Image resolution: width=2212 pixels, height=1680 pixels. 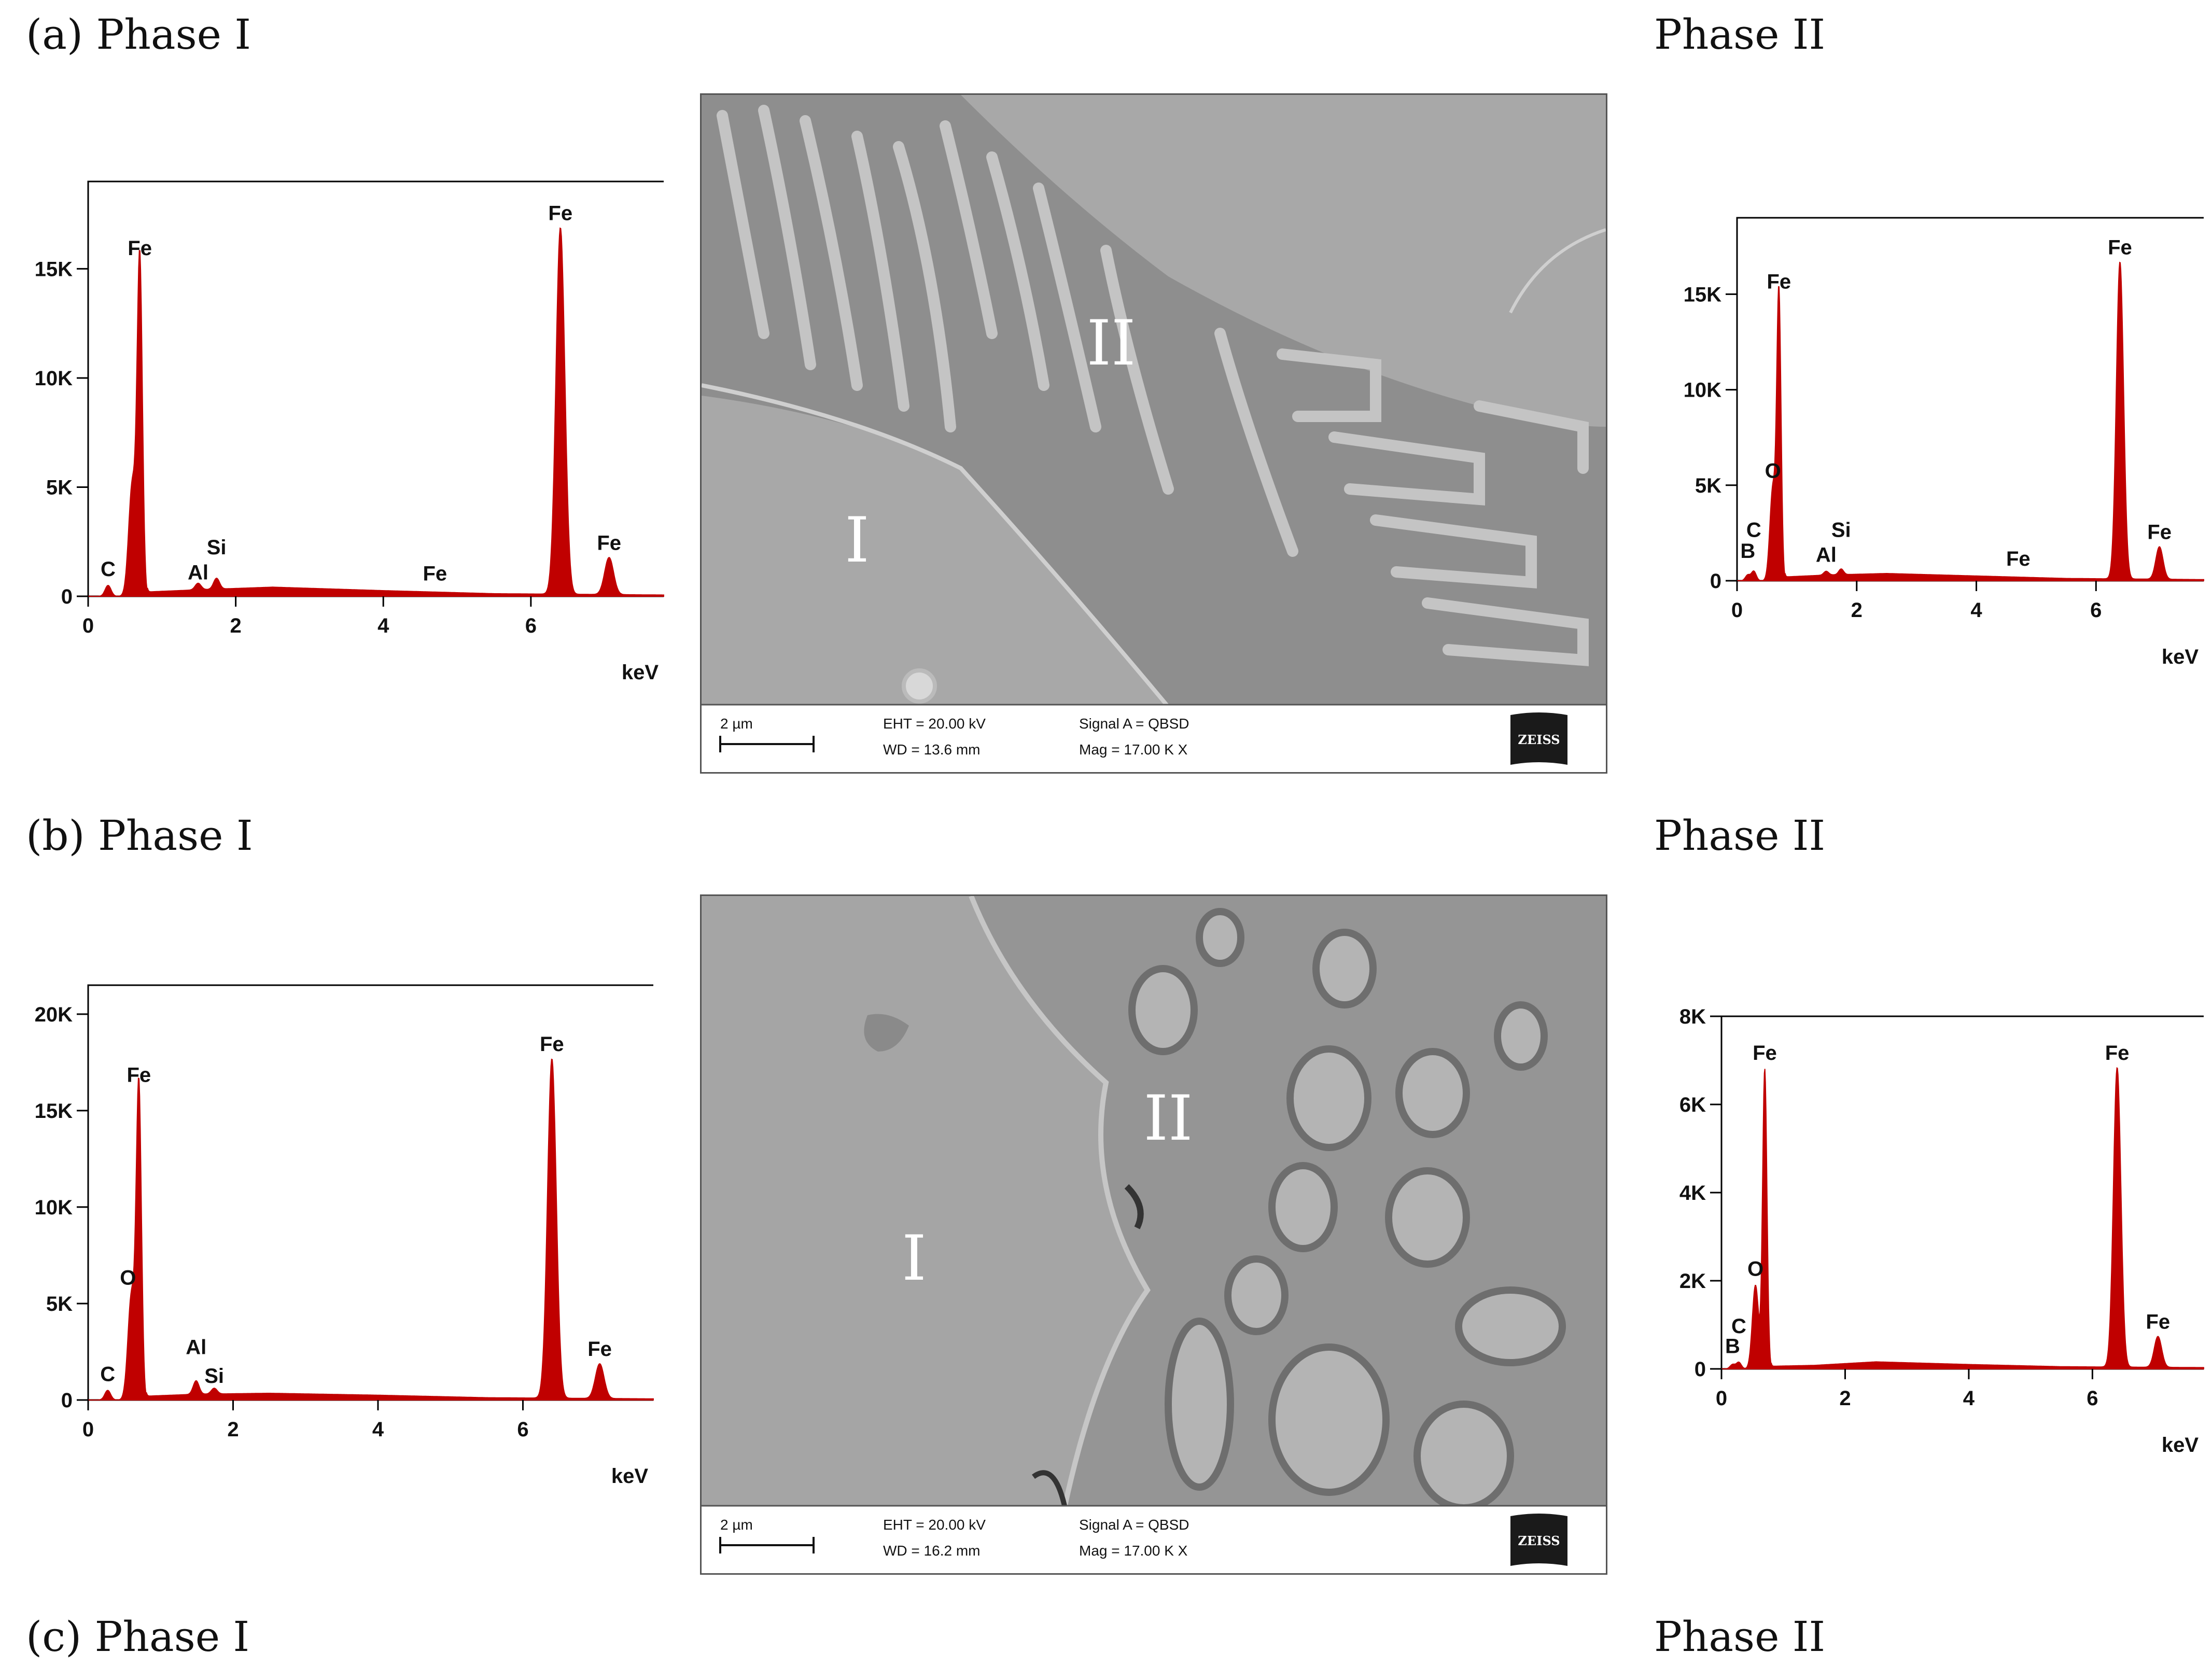 I want to click on eds-spectrum-b-phase-ii: 0 2K 4K 6K 8K 0 2 4 6 keV BC O Fe Fe Fe, so click(x=1941, y=1231).